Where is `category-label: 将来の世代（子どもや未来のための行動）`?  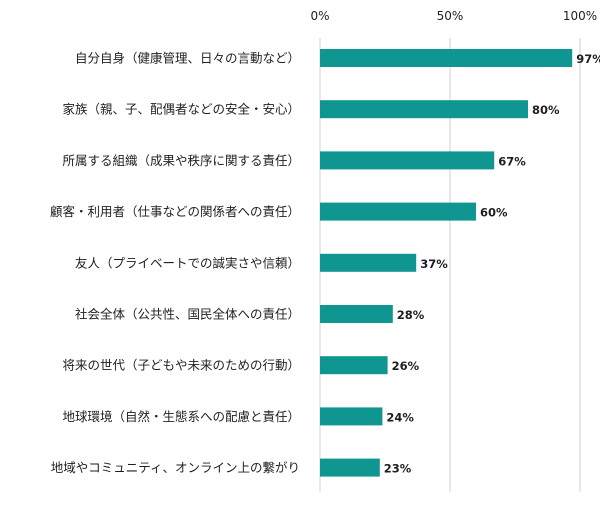 category-label: 将来の世代（子どもや未来のための行動） is located at coordinates (181, 365).